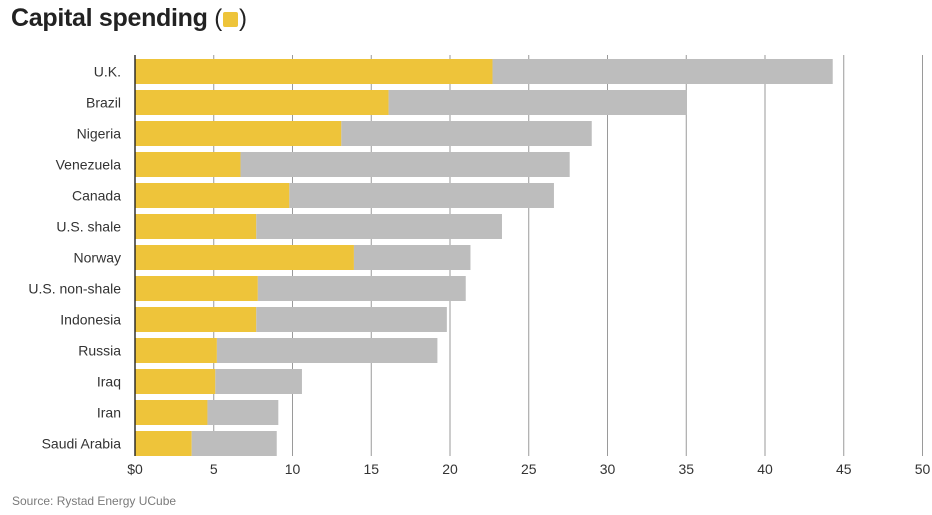  Describe the element at coordinates (74, 289) in the screenshot. I see `category-label: U.S. non-shale` at that location.